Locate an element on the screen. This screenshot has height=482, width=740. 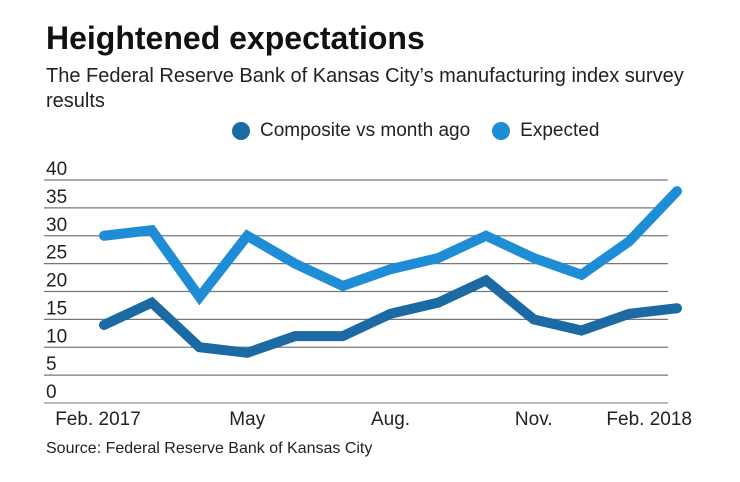
legend-swatch-composite is located at coordinates (241, 131).